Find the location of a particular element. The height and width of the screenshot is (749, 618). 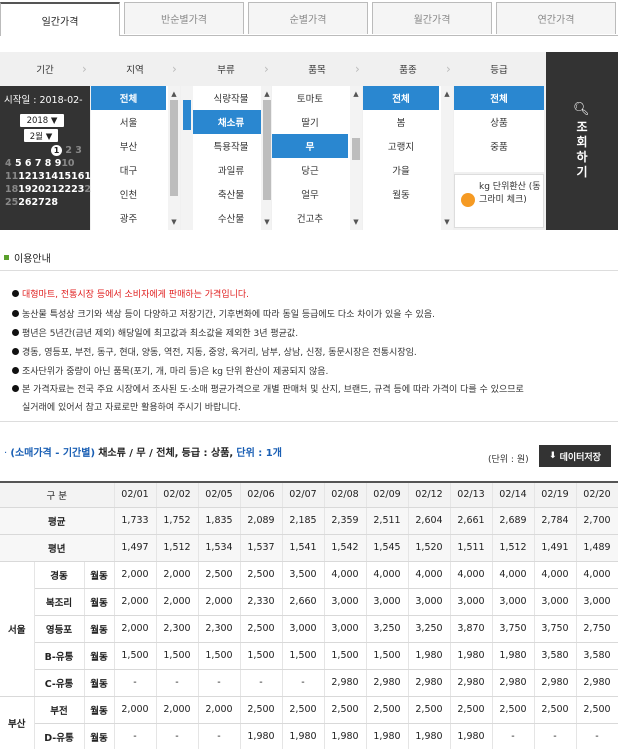

calendar-day: 27 is located at coordinates (38, 202).